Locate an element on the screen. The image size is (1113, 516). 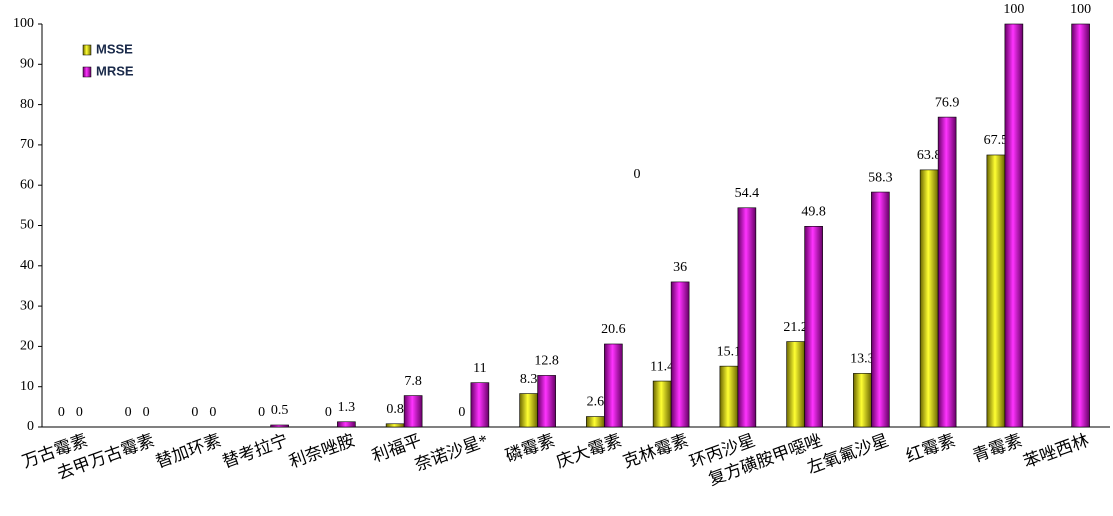
x-tick-label: 替加环素 is located at coordinates (188, 451).